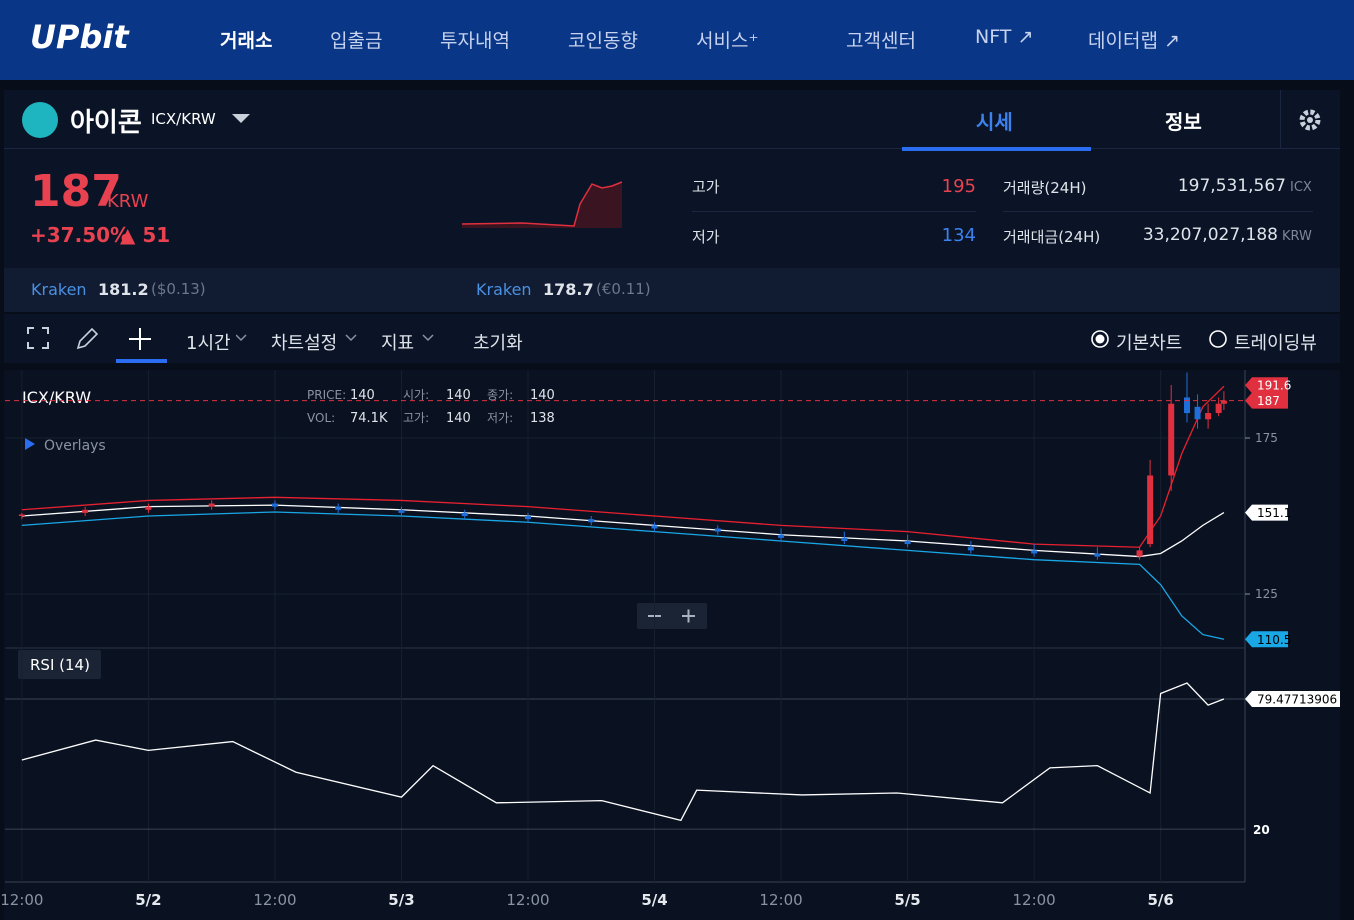 The width and height of the screenshot is (1354, 920). What do you see at coordinates (75, 446) in the screenshot?
I see `overlays: Overlays` at bounding box center [75, 446].